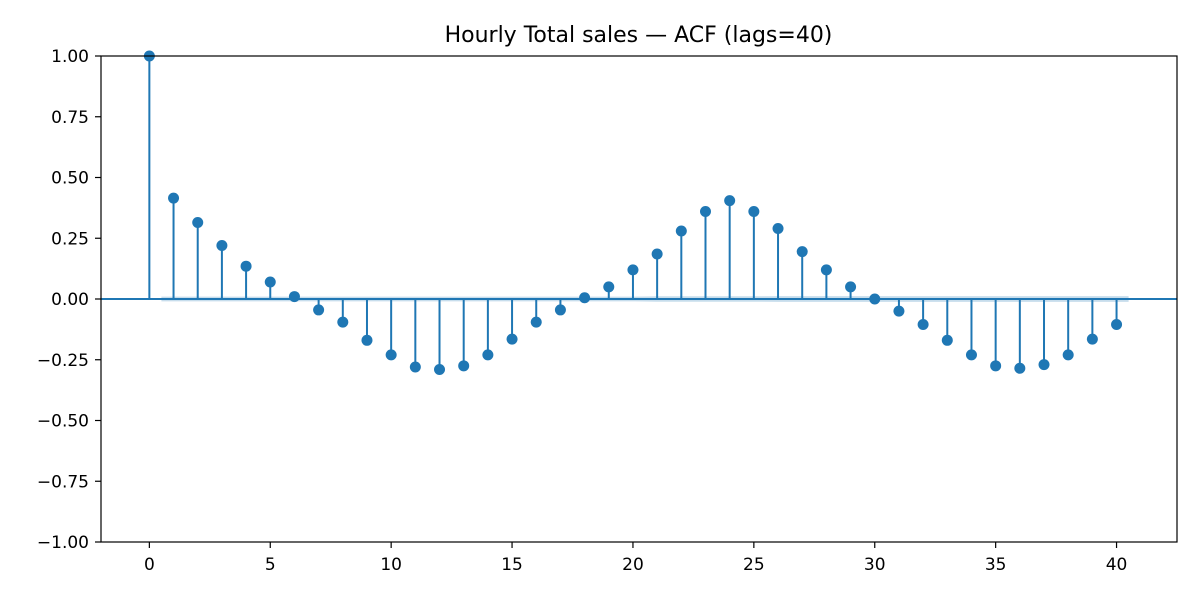  Describe the element at coordinates (70, 118) in the screenshot. I see `y-tick-label: 0.75` at that location.